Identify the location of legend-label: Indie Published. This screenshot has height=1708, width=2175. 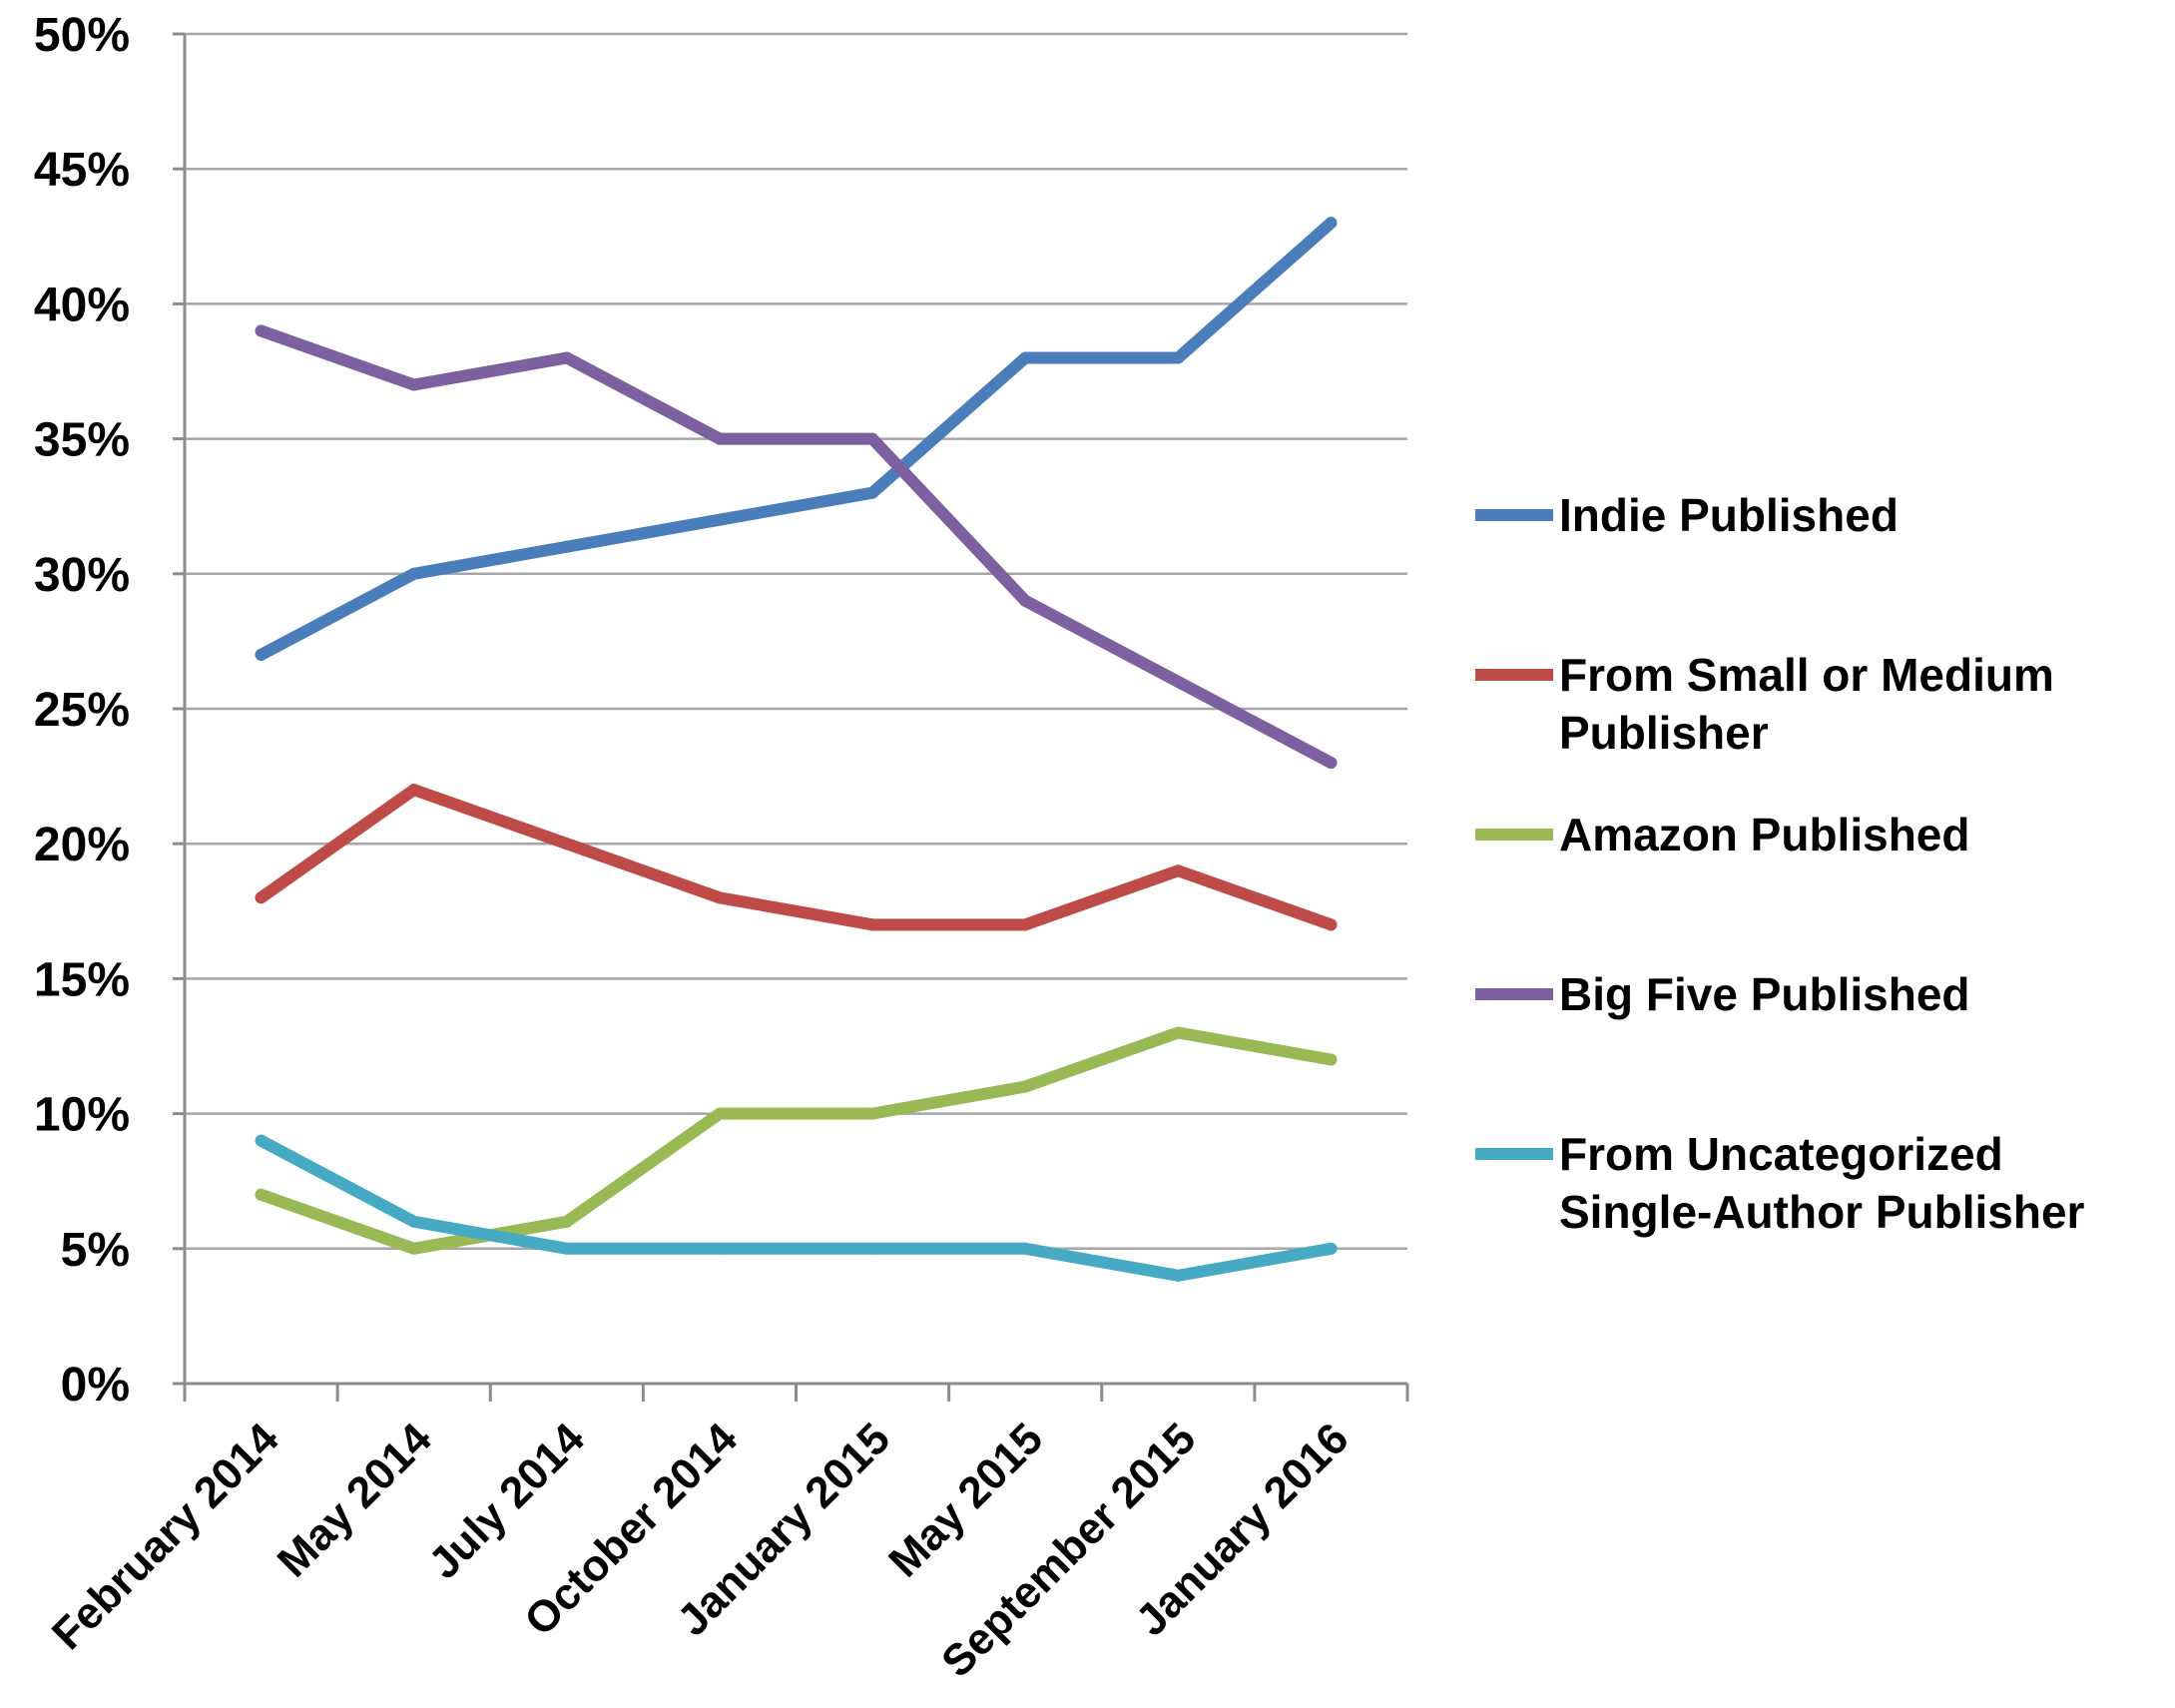
(1729, 515).